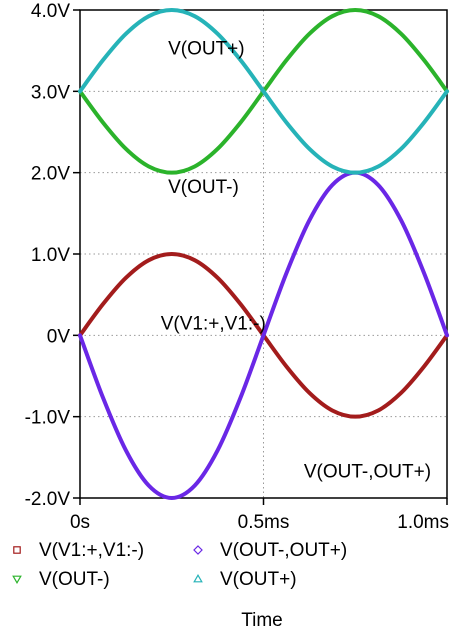  I want to click on legend-label: V(OUT-,OUT+), so click(283, 550).